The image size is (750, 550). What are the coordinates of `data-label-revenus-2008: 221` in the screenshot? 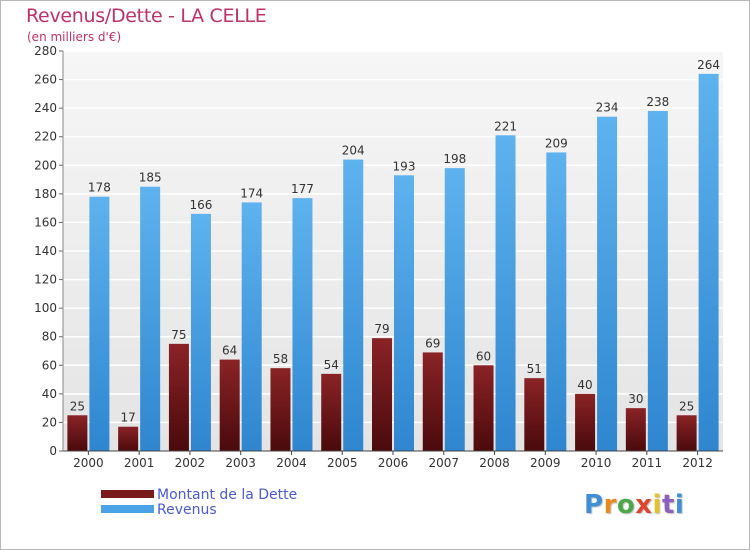 It's located at (505, 126).